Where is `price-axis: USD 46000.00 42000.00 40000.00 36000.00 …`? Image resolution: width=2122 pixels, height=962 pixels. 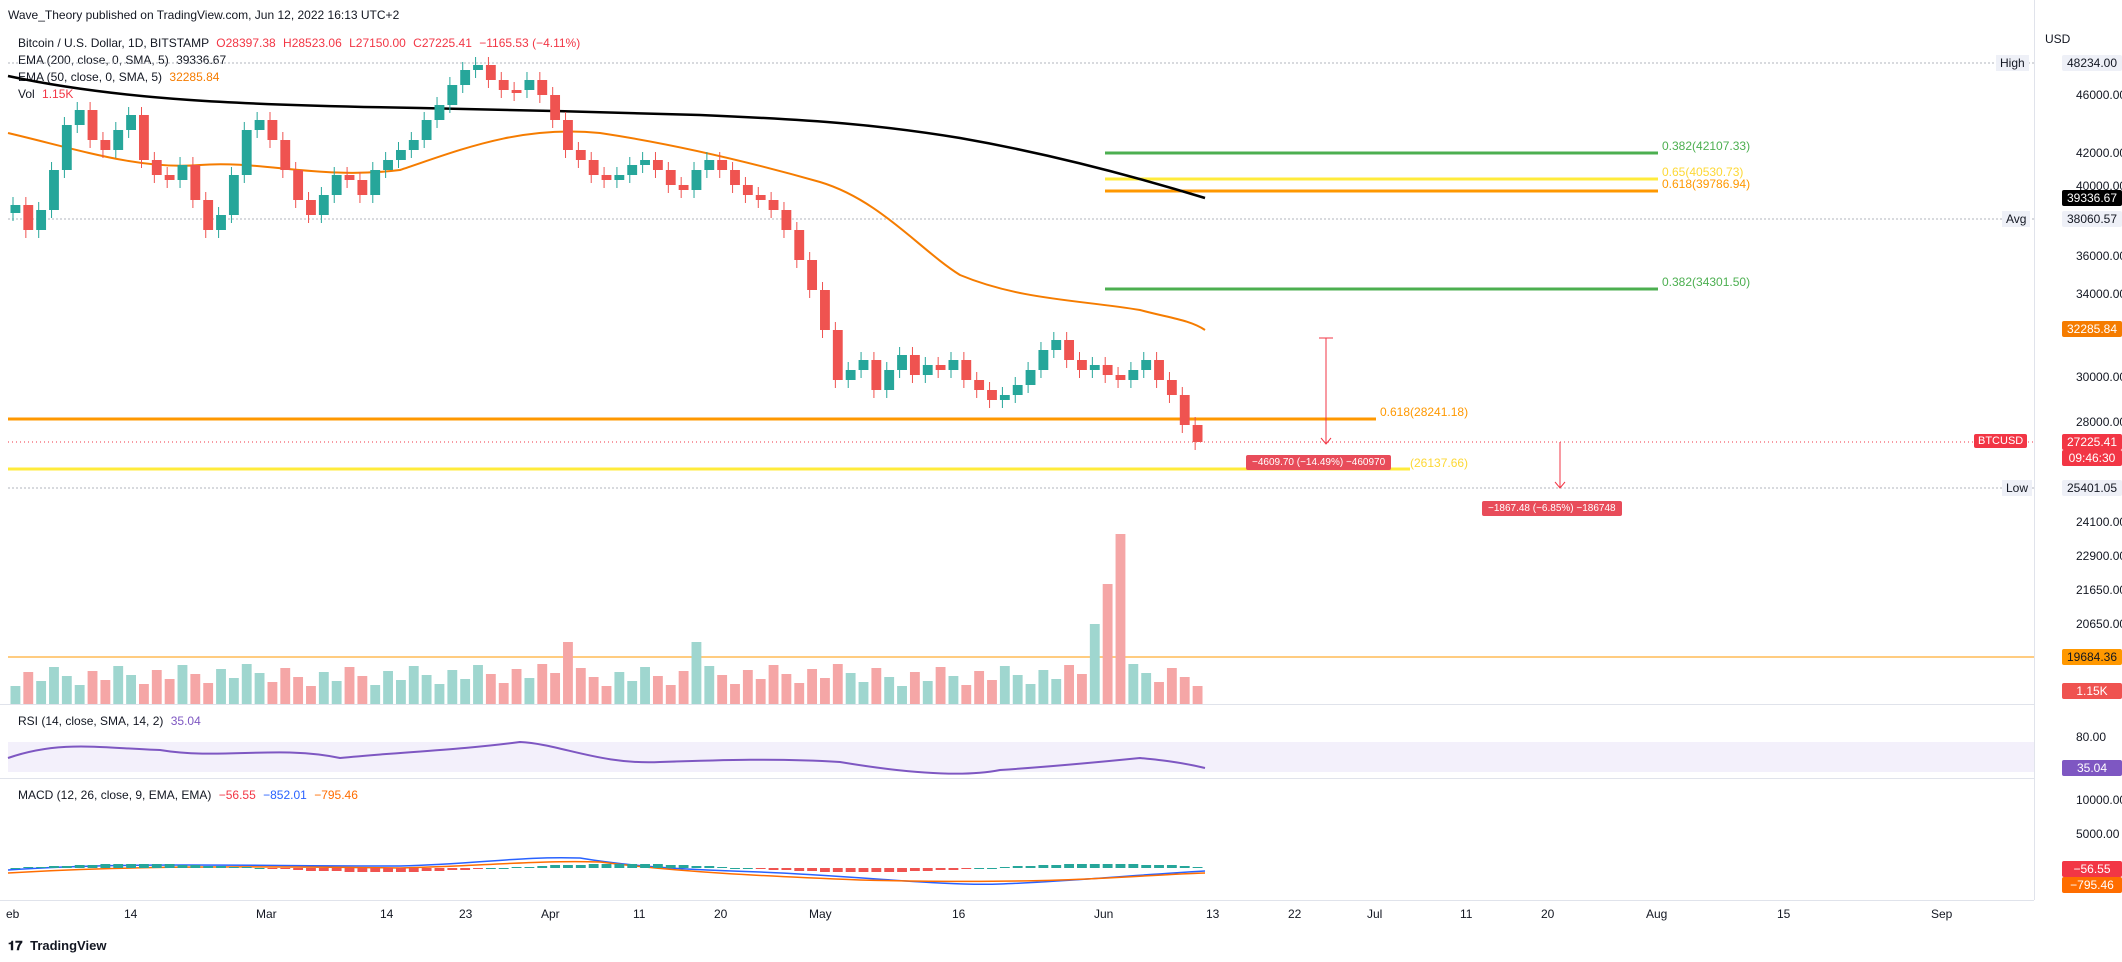
price-axis: USD 46000.00 42000.00 40000.00 36000.00 … is located at coordinates (2078, 450).